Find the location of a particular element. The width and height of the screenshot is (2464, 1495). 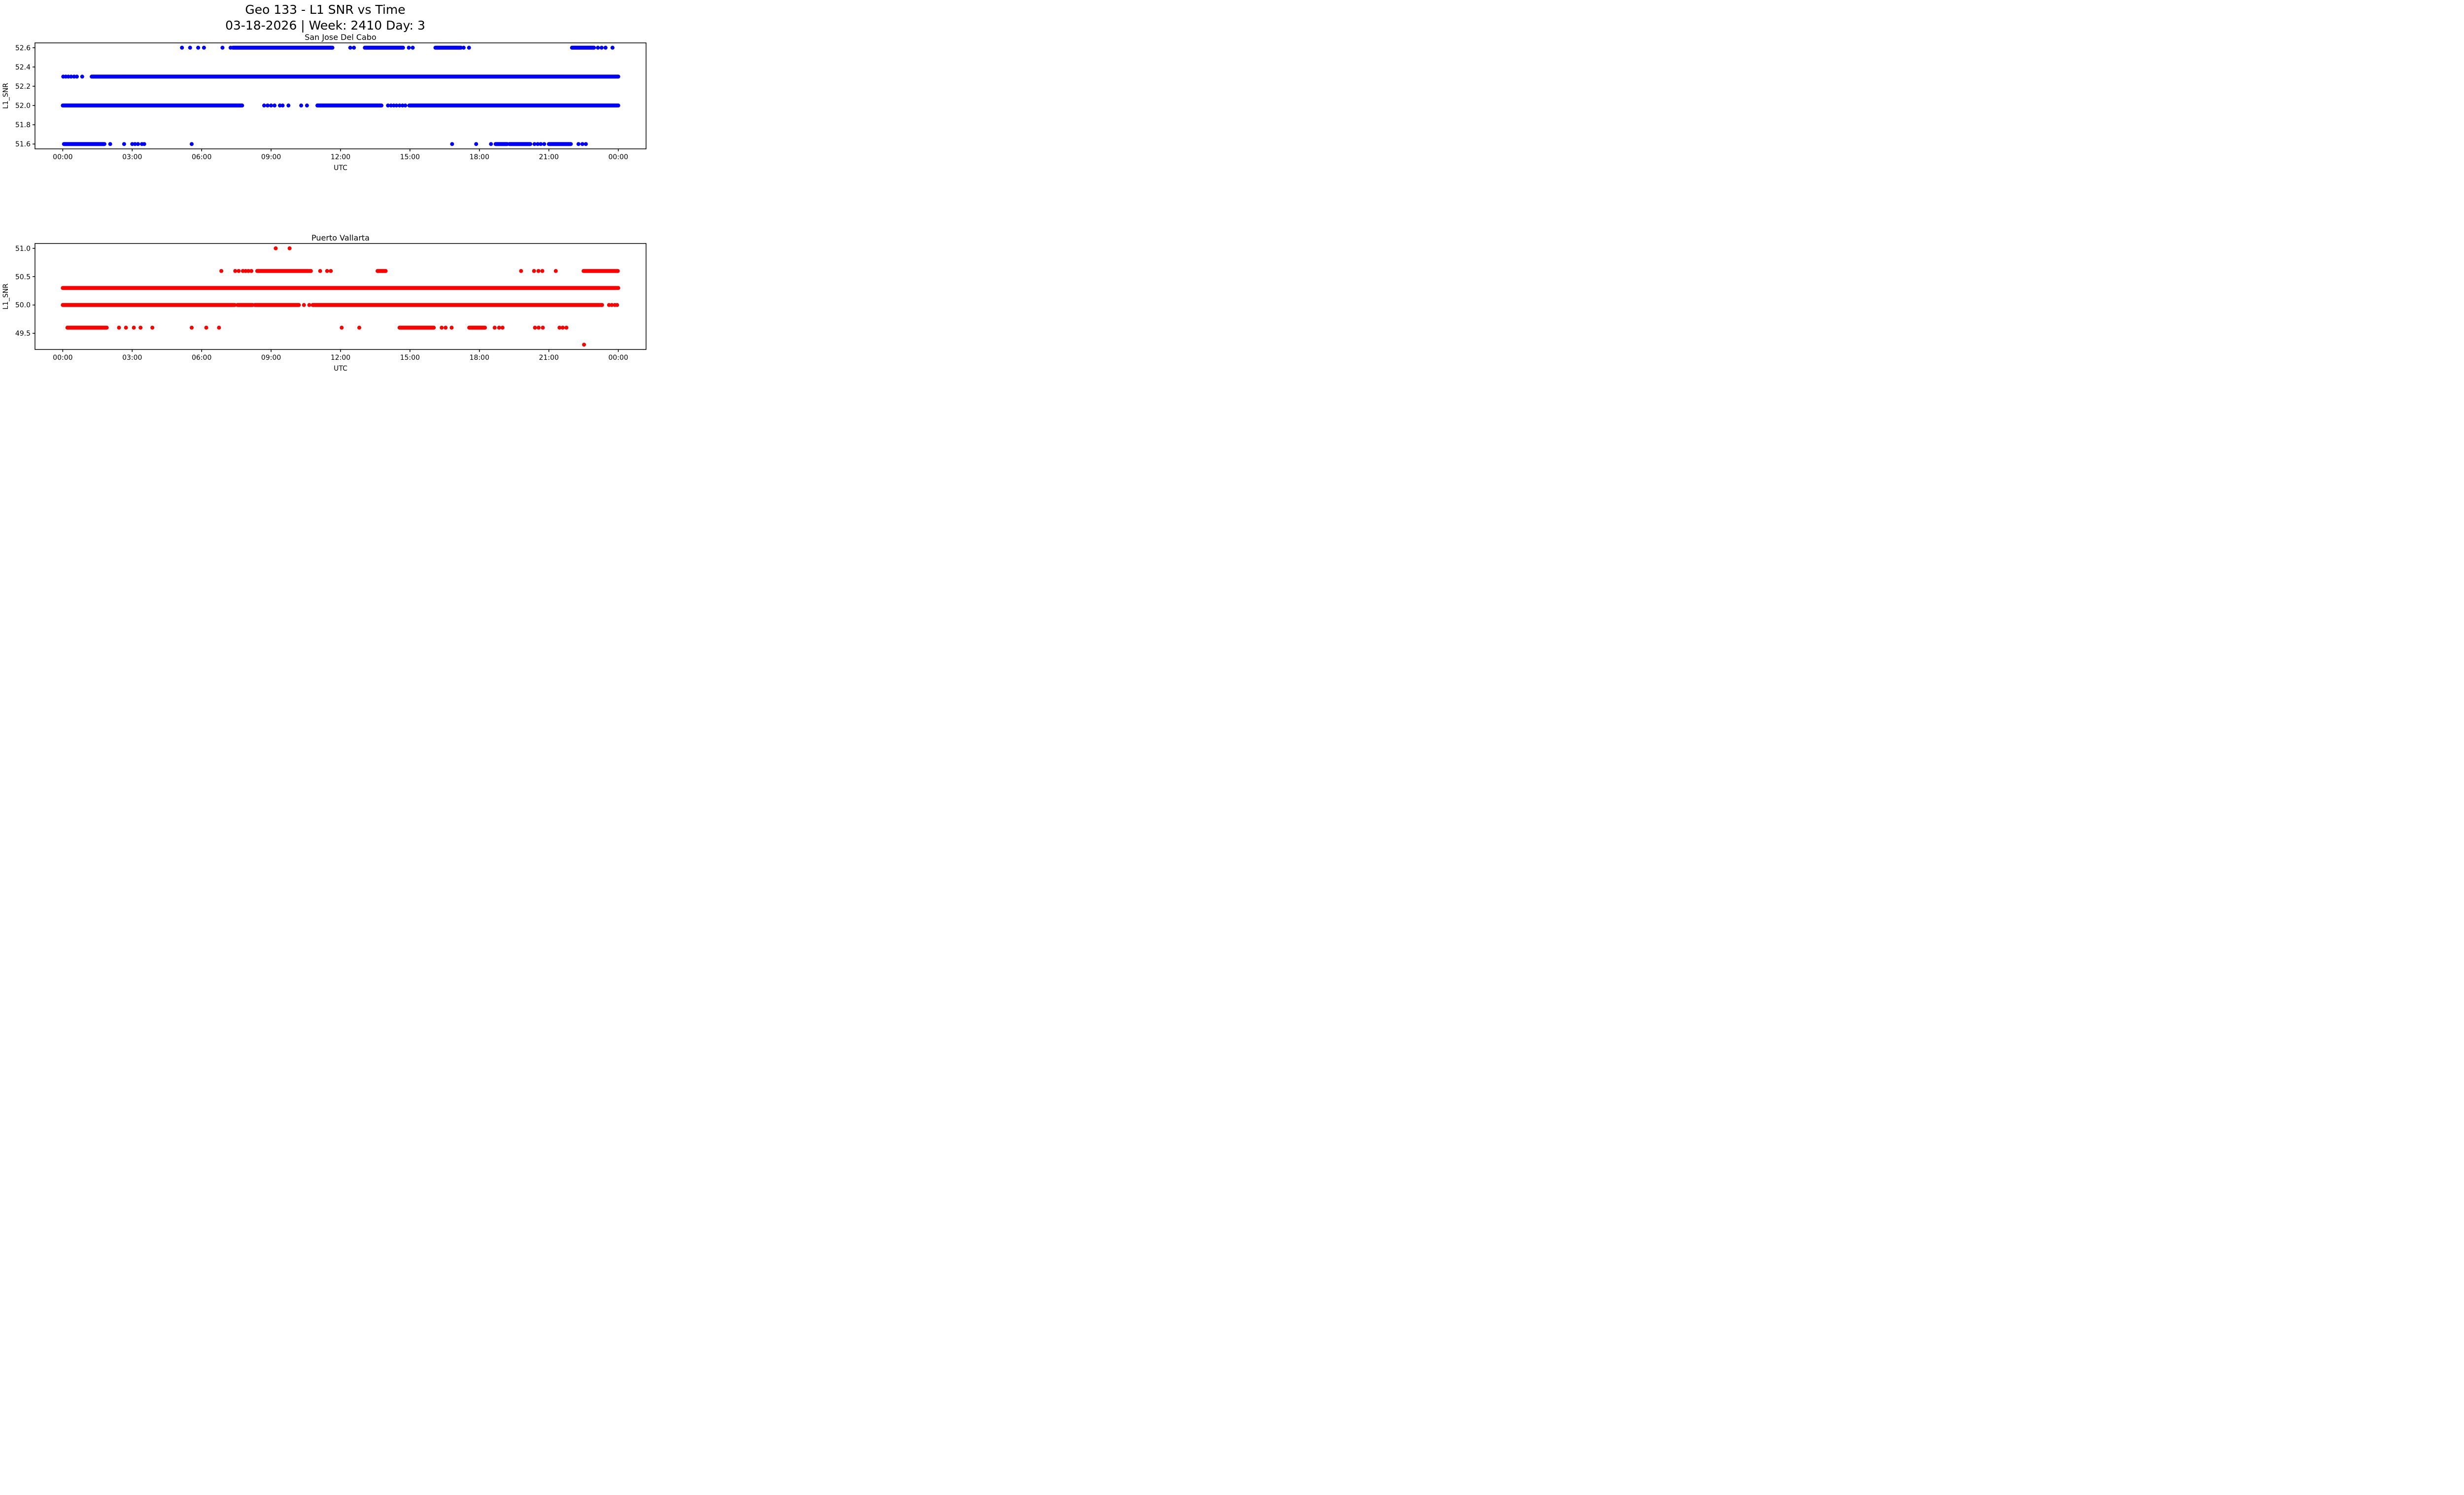

y-tick-label: 52.6 is located at coordinates (23, 48).